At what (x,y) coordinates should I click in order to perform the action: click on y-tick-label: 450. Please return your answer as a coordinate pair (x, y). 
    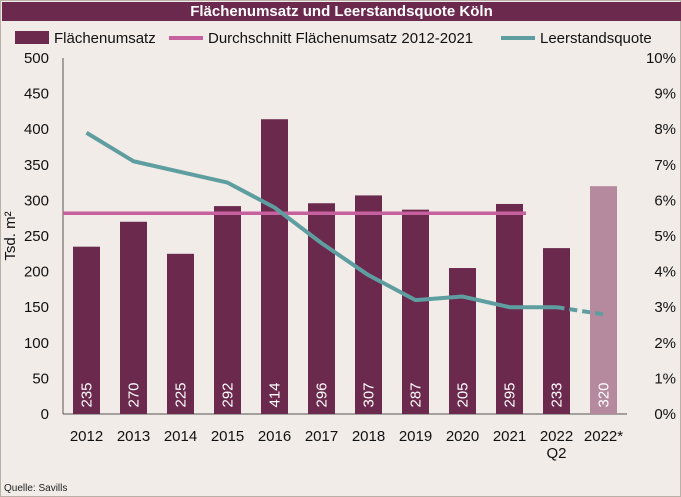
    Looking at the image, I should click on (36, 94).